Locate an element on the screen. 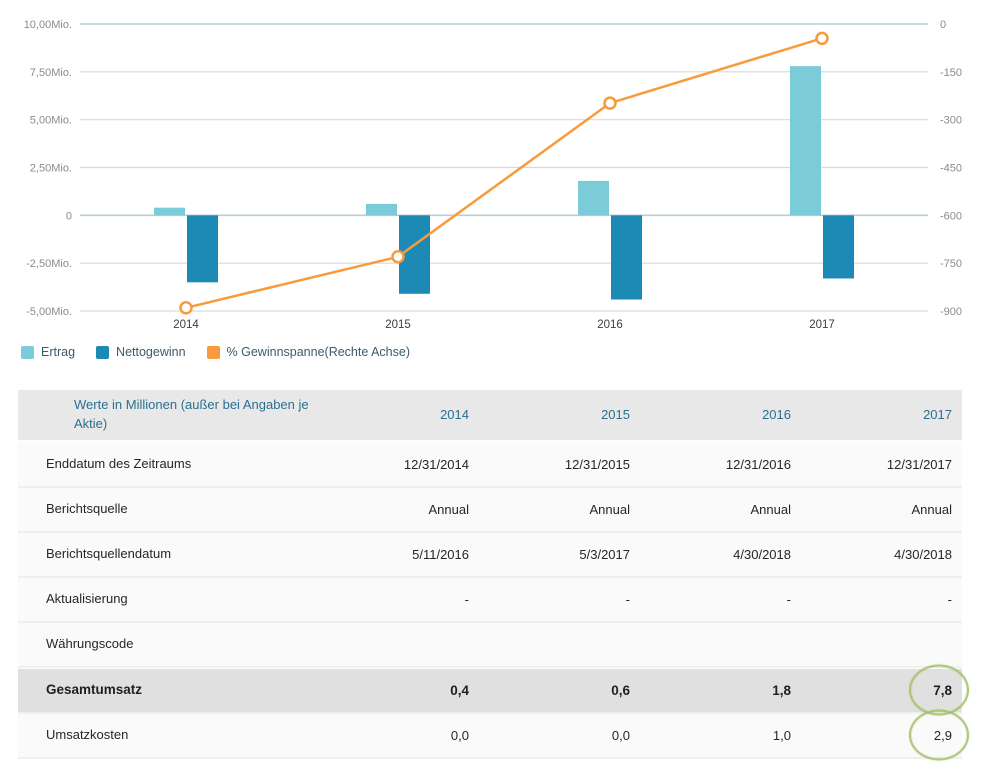  left-axis-tick-label: -2,50Mio. is located at coordinates (49, 264).